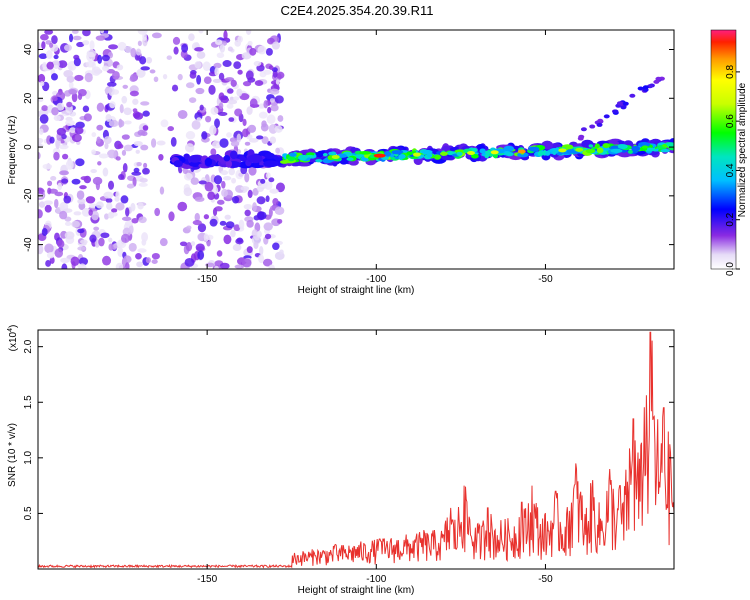 This screenshot has width=750, height=600. What do you see at coordinates (28, 50) in the screenshot?
I see `heatmap-y-tick-label: 40` at bounding box center [28, 50].